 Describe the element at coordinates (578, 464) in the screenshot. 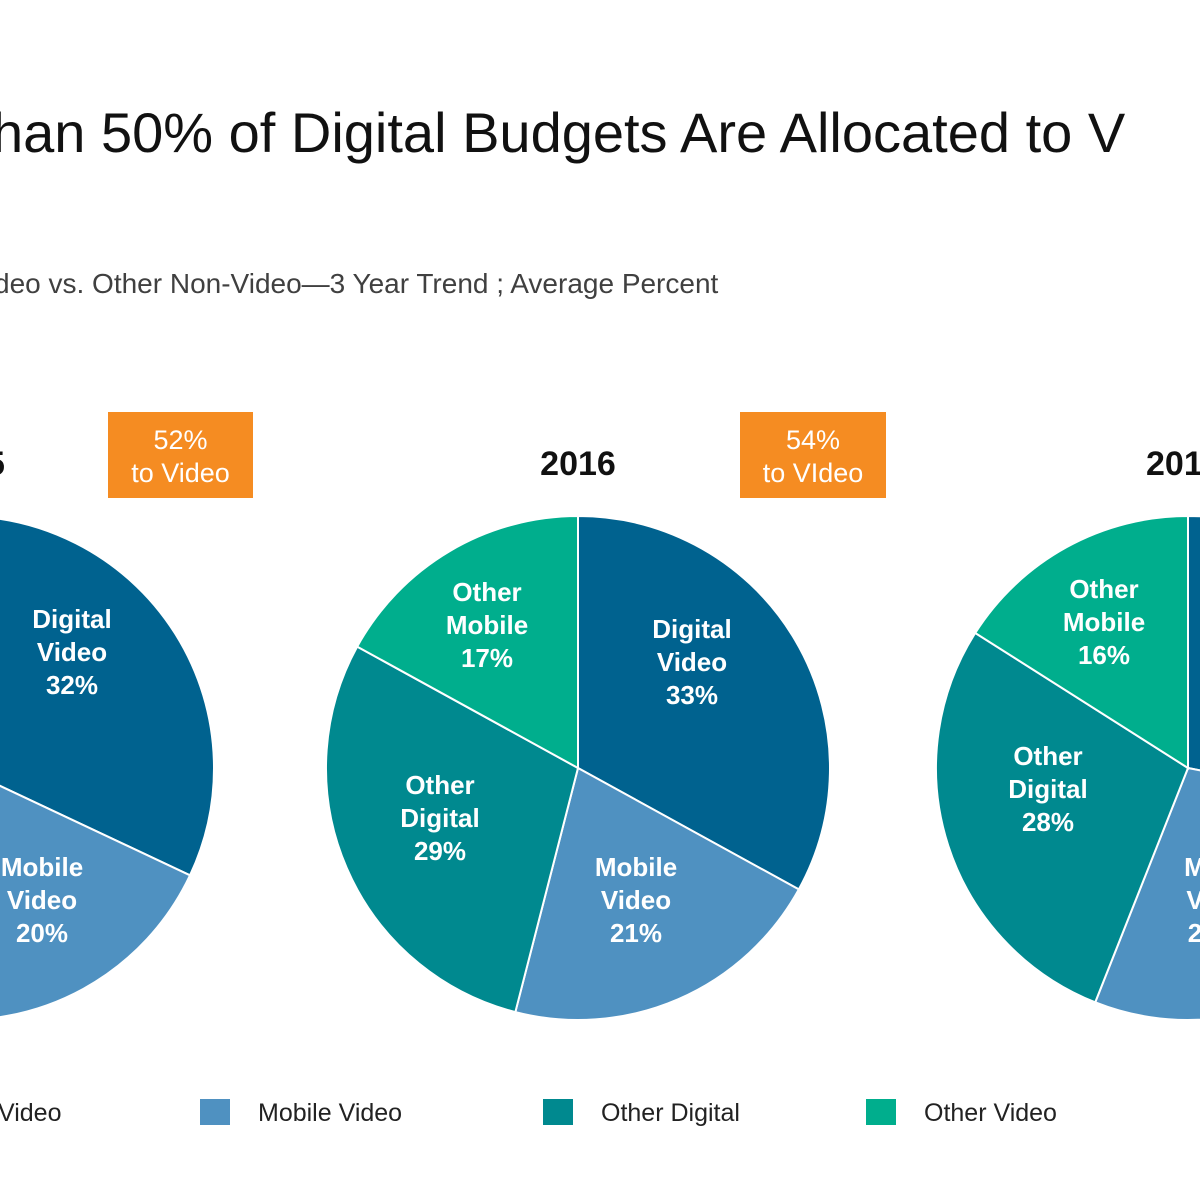

I see `year-label: 2016` at that location.